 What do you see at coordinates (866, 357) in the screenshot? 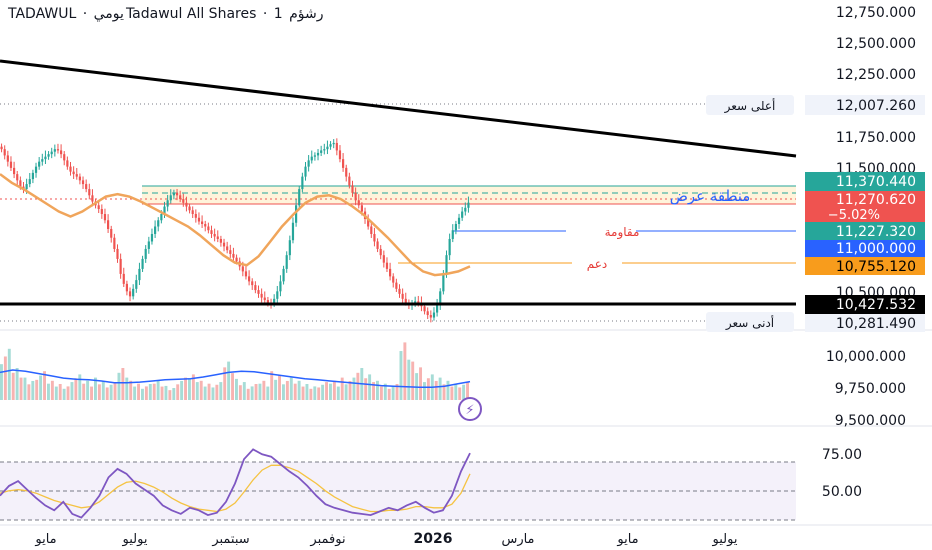
I see `volume-tick: 10,000.000` at bounding box center [866, 357].